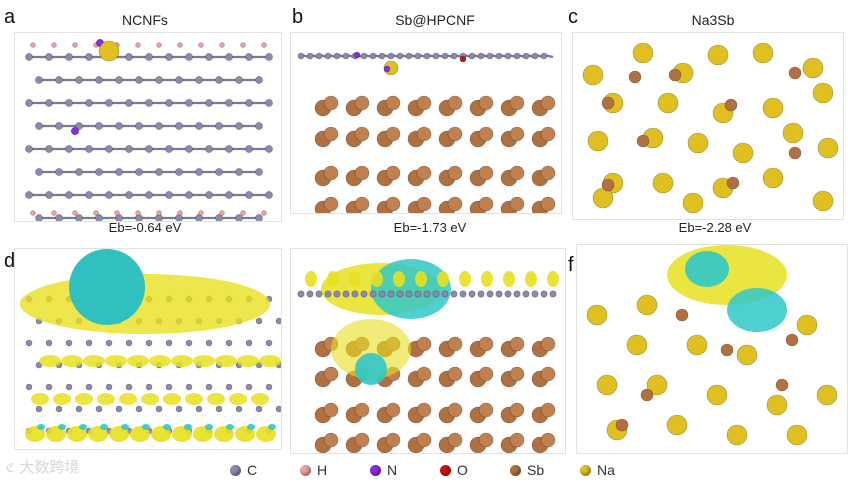 Image resolution: width=848 pixels, height=484 pixels. I want to click on panel-title-c: Na3Sb, so click(713, 20).